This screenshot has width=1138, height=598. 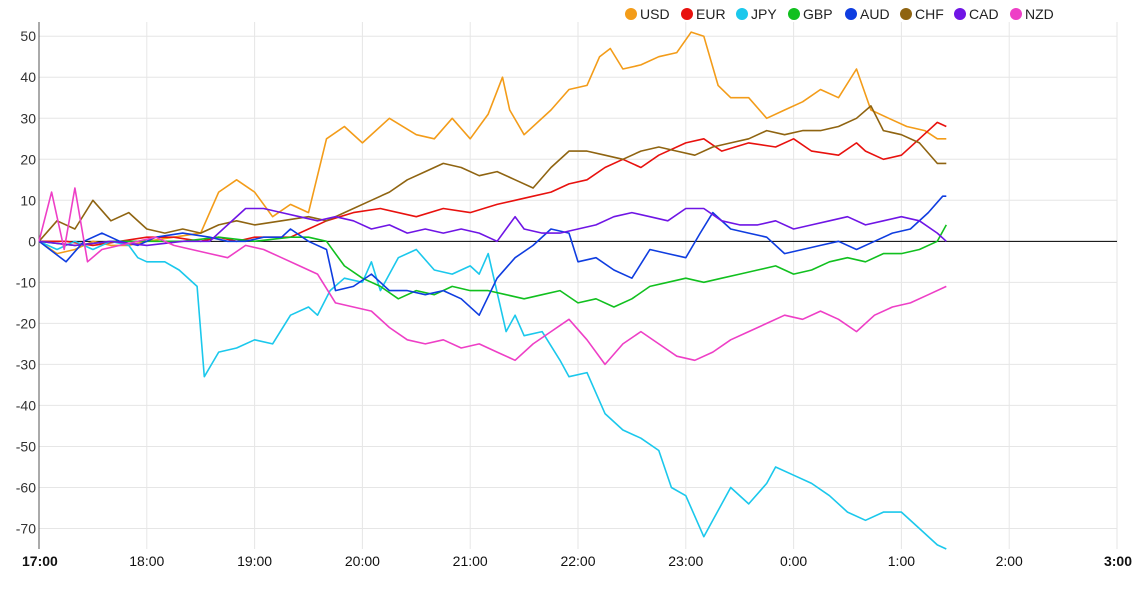 I want to click on legend-item-jpy: JPY, so click(x=756, y=14).